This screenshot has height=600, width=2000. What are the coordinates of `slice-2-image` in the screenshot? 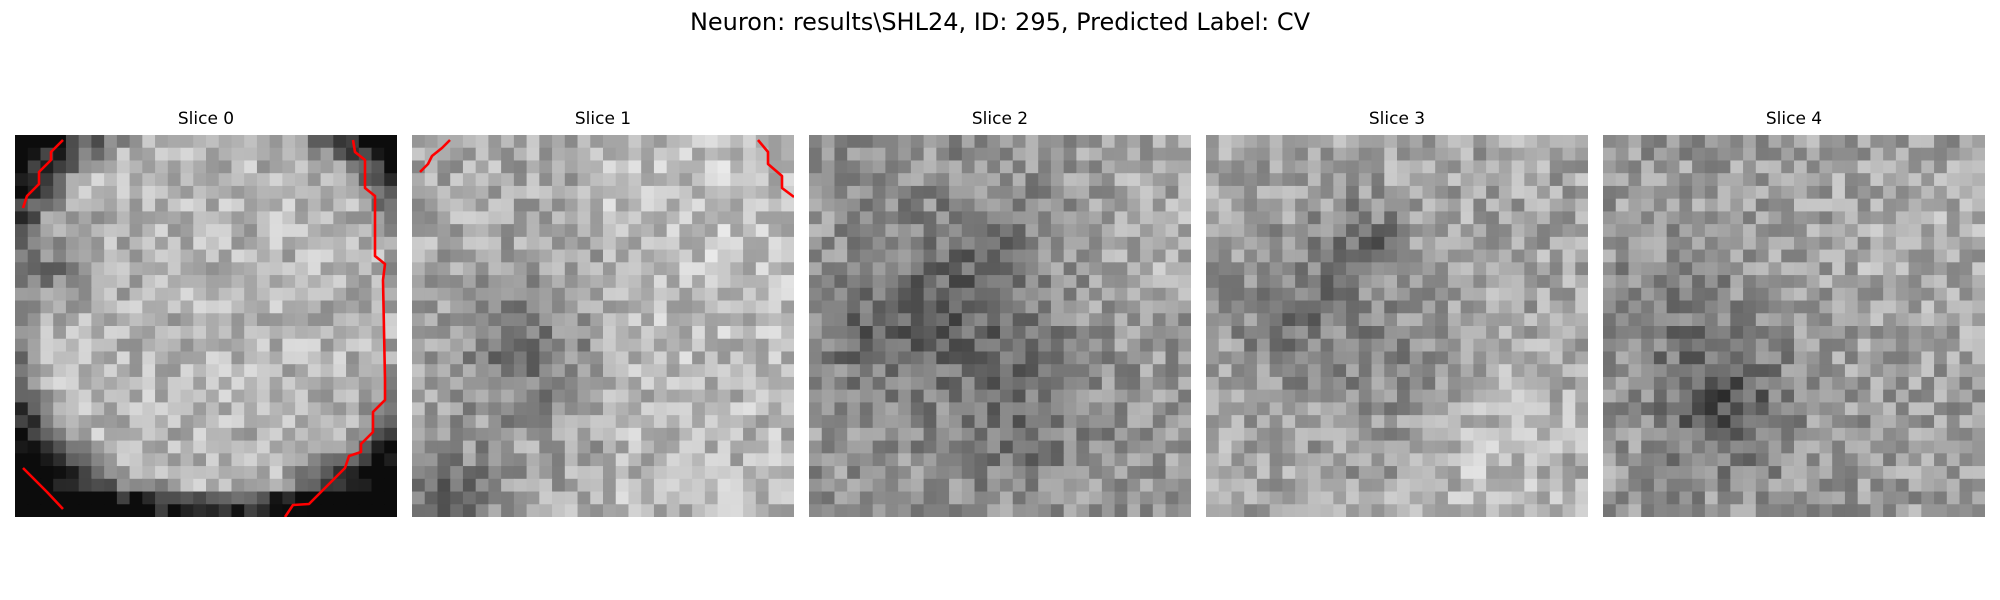 It's located at (1000, 326).